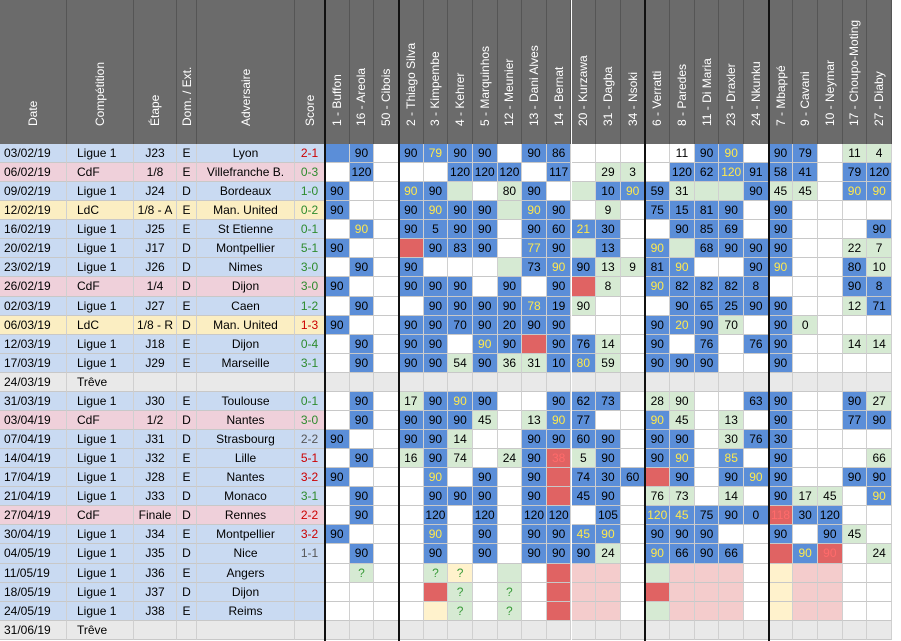  Describe the element at coordinates (33, 325) in the screenshot. I see `date-cell: 06/03/19` at that location.